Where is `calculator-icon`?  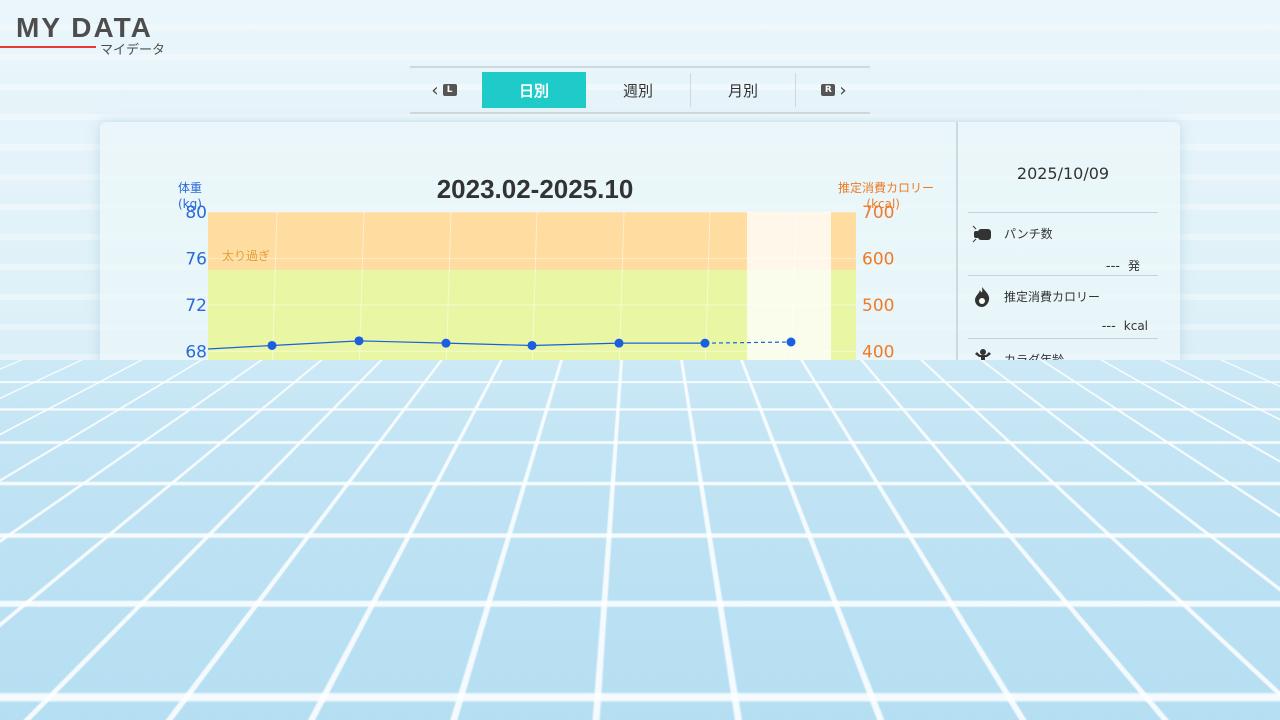
calculator-icon is located at coordinates (982, 489).